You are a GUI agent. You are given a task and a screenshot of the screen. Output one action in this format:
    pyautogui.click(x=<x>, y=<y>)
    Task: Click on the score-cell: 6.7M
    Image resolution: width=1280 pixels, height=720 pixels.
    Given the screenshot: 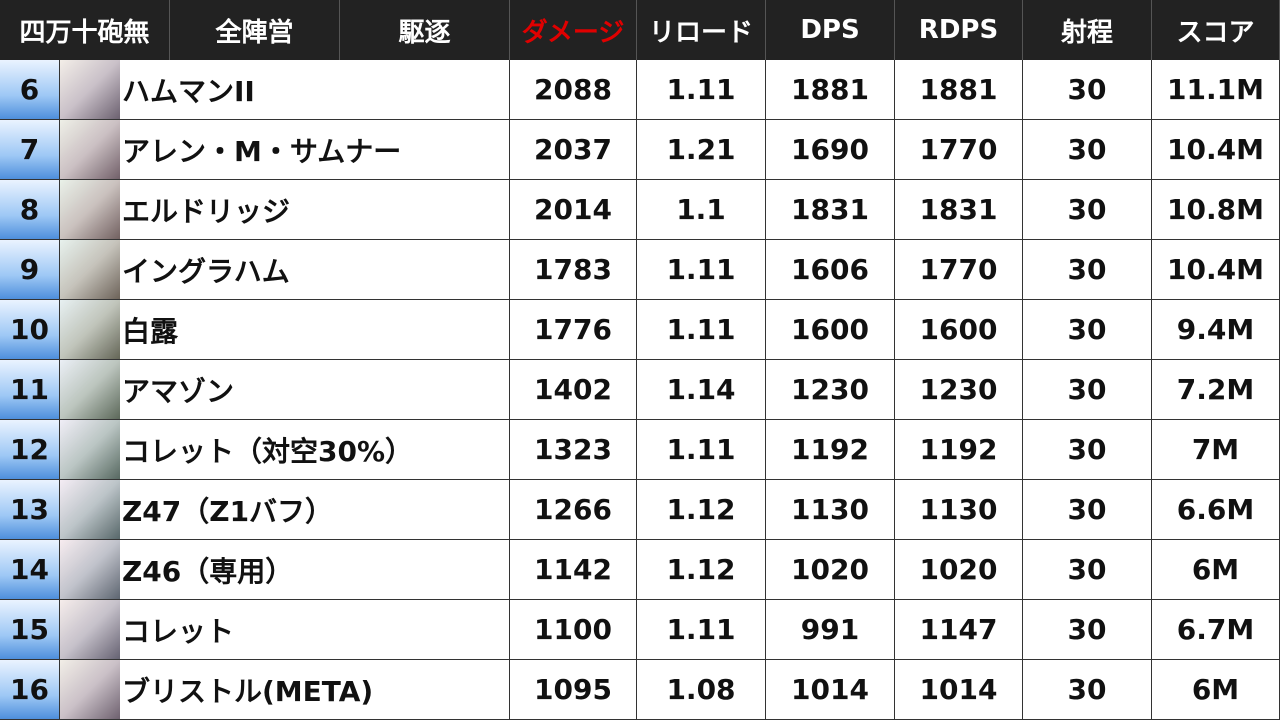 What is the action you would take?
    pyautogui.click(x=1216, y=630)
    